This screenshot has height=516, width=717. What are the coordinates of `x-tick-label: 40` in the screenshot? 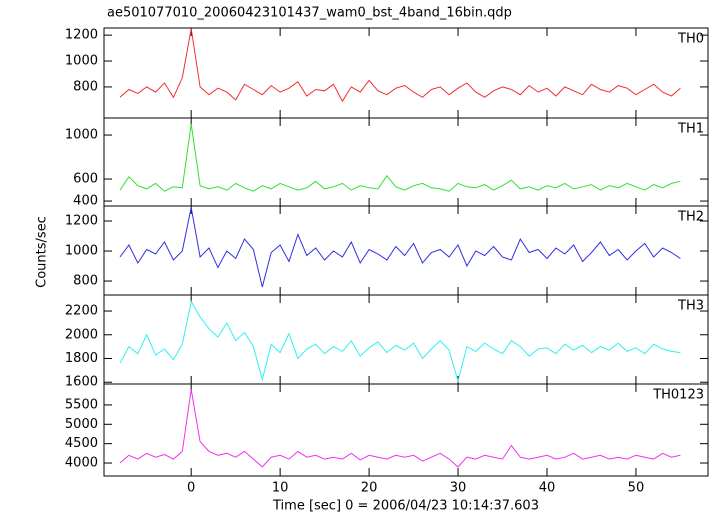 It's located at (547, 488).